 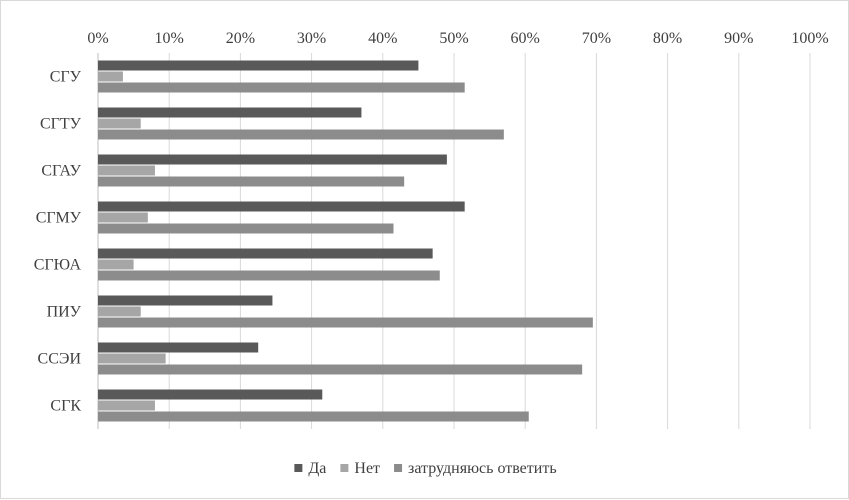 What do you see at coordinates (58, 265) in the screenshot?
I see `category-label: СГЮА` at bounding box center [58, 265].